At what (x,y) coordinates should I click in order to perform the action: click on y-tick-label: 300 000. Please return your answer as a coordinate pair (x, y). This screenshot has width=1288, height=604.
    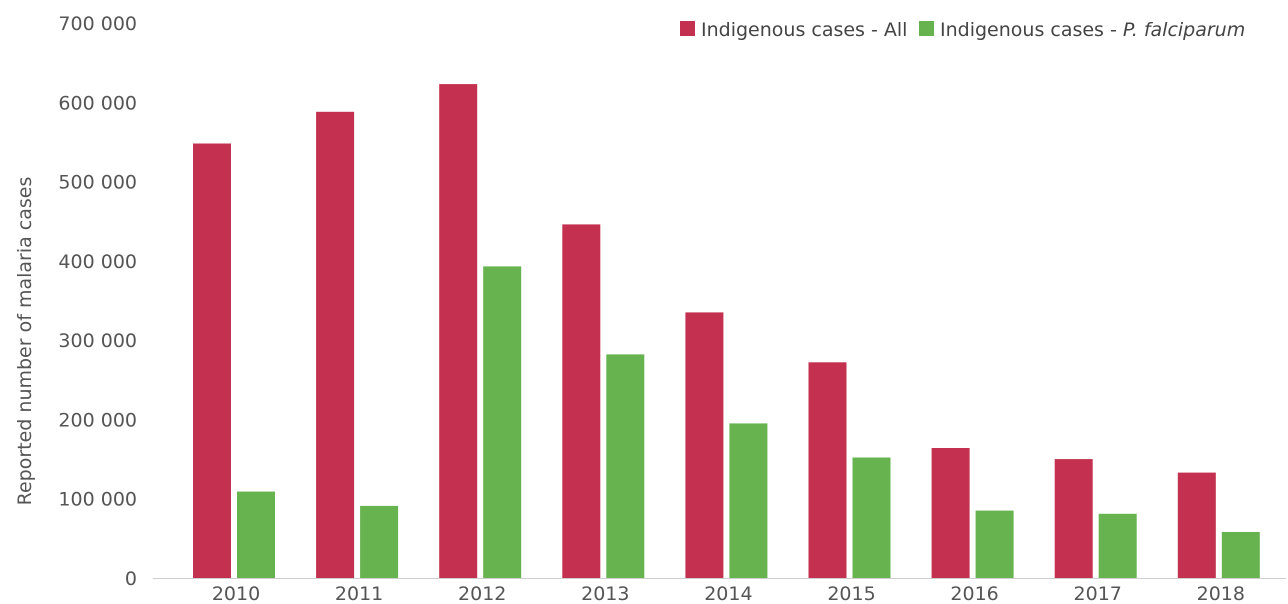
    Looking at the image, I should click on (97, 341).